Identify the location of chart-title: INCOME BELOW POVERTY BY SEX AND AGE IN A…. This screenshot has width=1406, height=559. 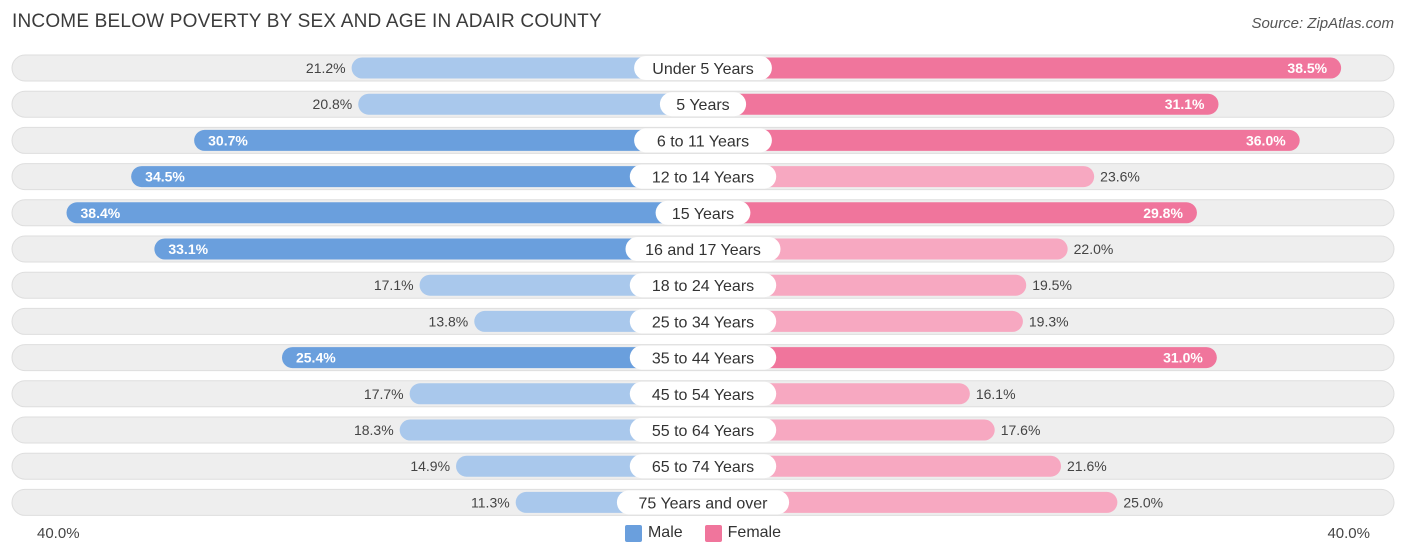
(307, 21).